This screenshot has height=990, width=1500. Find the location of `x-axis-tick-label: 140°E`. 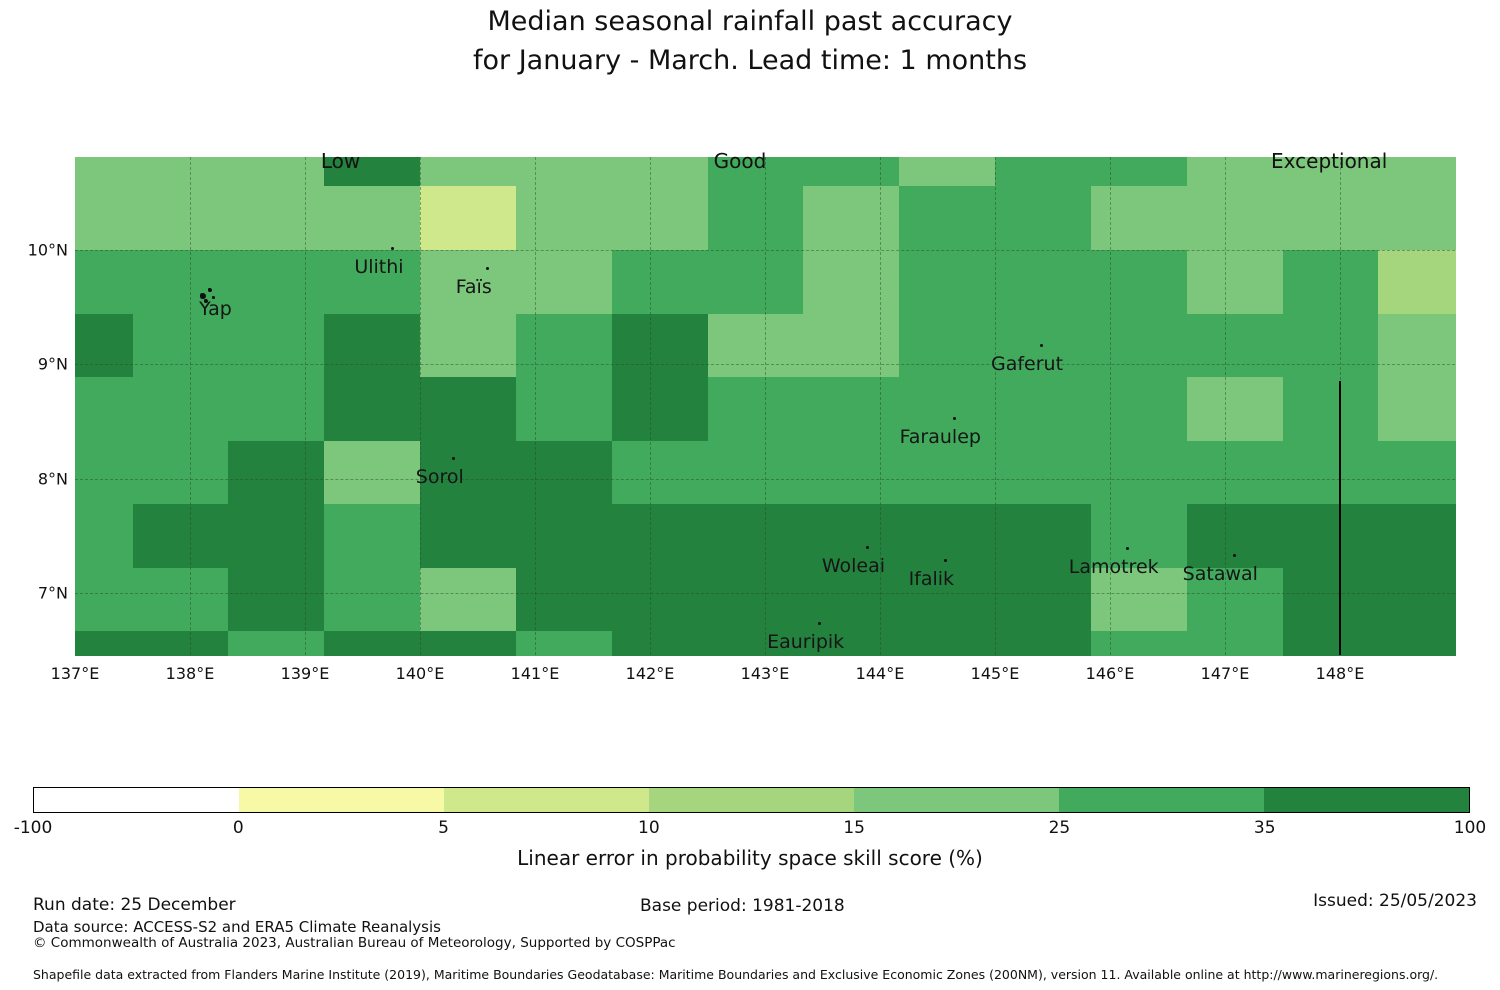

x-axis-tick-label: 140°E is located at coordinates (420, 673).